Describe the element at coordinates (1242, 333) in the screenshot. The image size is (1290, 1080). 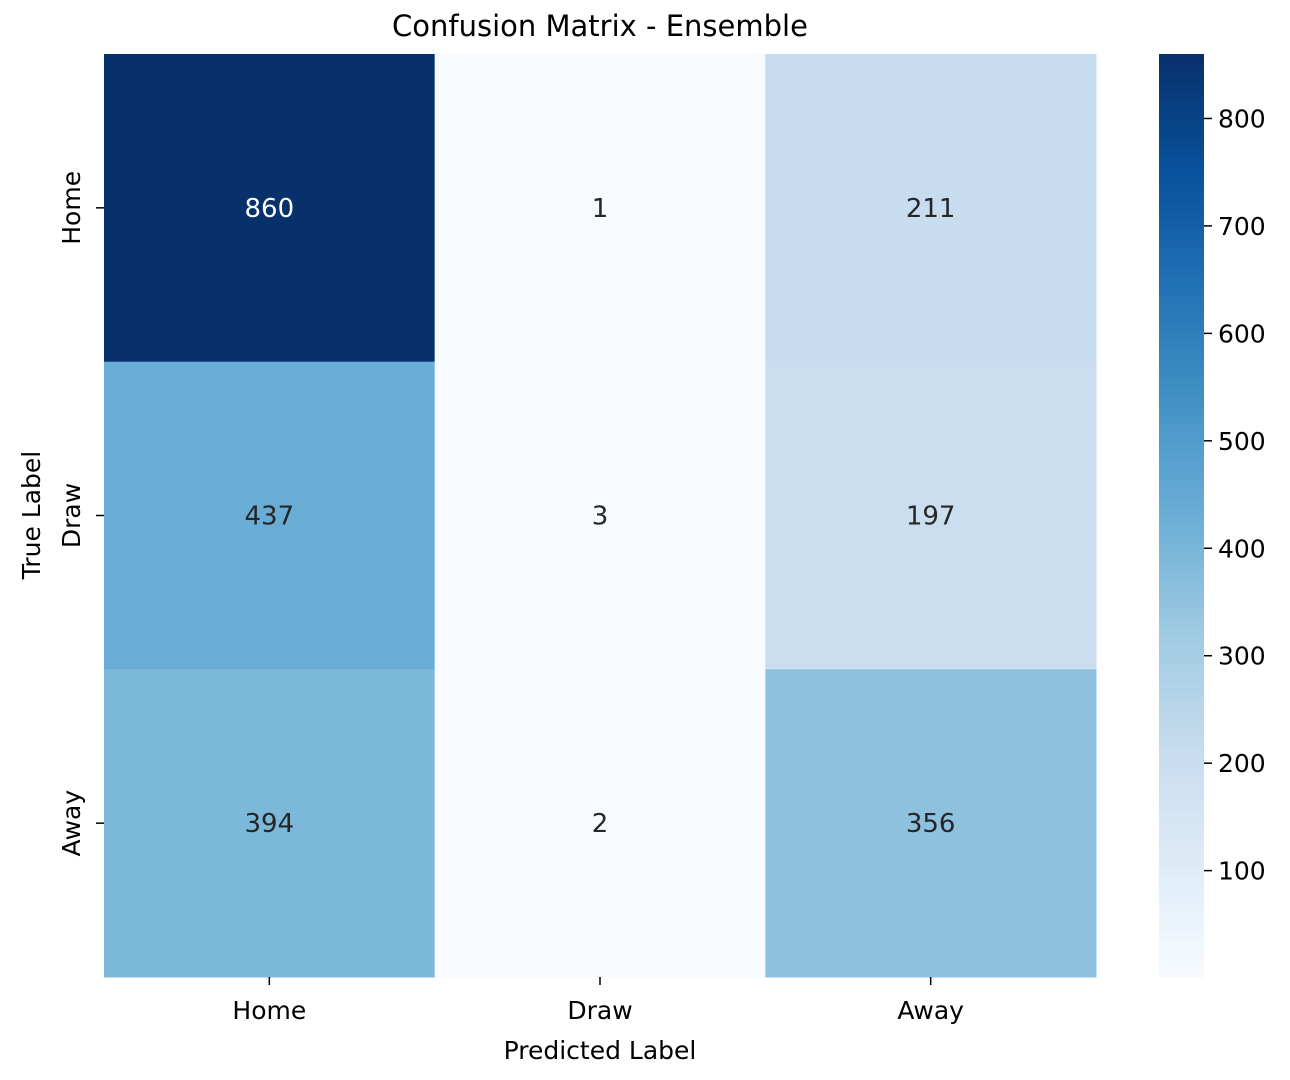
I see `colorbar-tick-label: 600` at that location.